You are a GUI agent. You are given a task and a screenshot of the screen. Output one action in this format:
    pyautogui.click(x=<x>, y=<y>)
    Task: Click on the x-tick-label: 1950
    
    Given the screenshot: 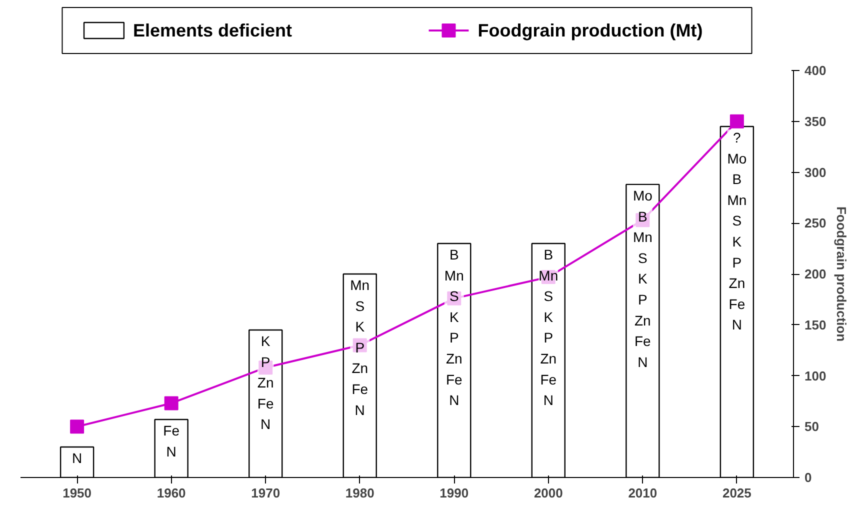 What is the action you would take?
    pyautogui.click(x=77, y=493)
    